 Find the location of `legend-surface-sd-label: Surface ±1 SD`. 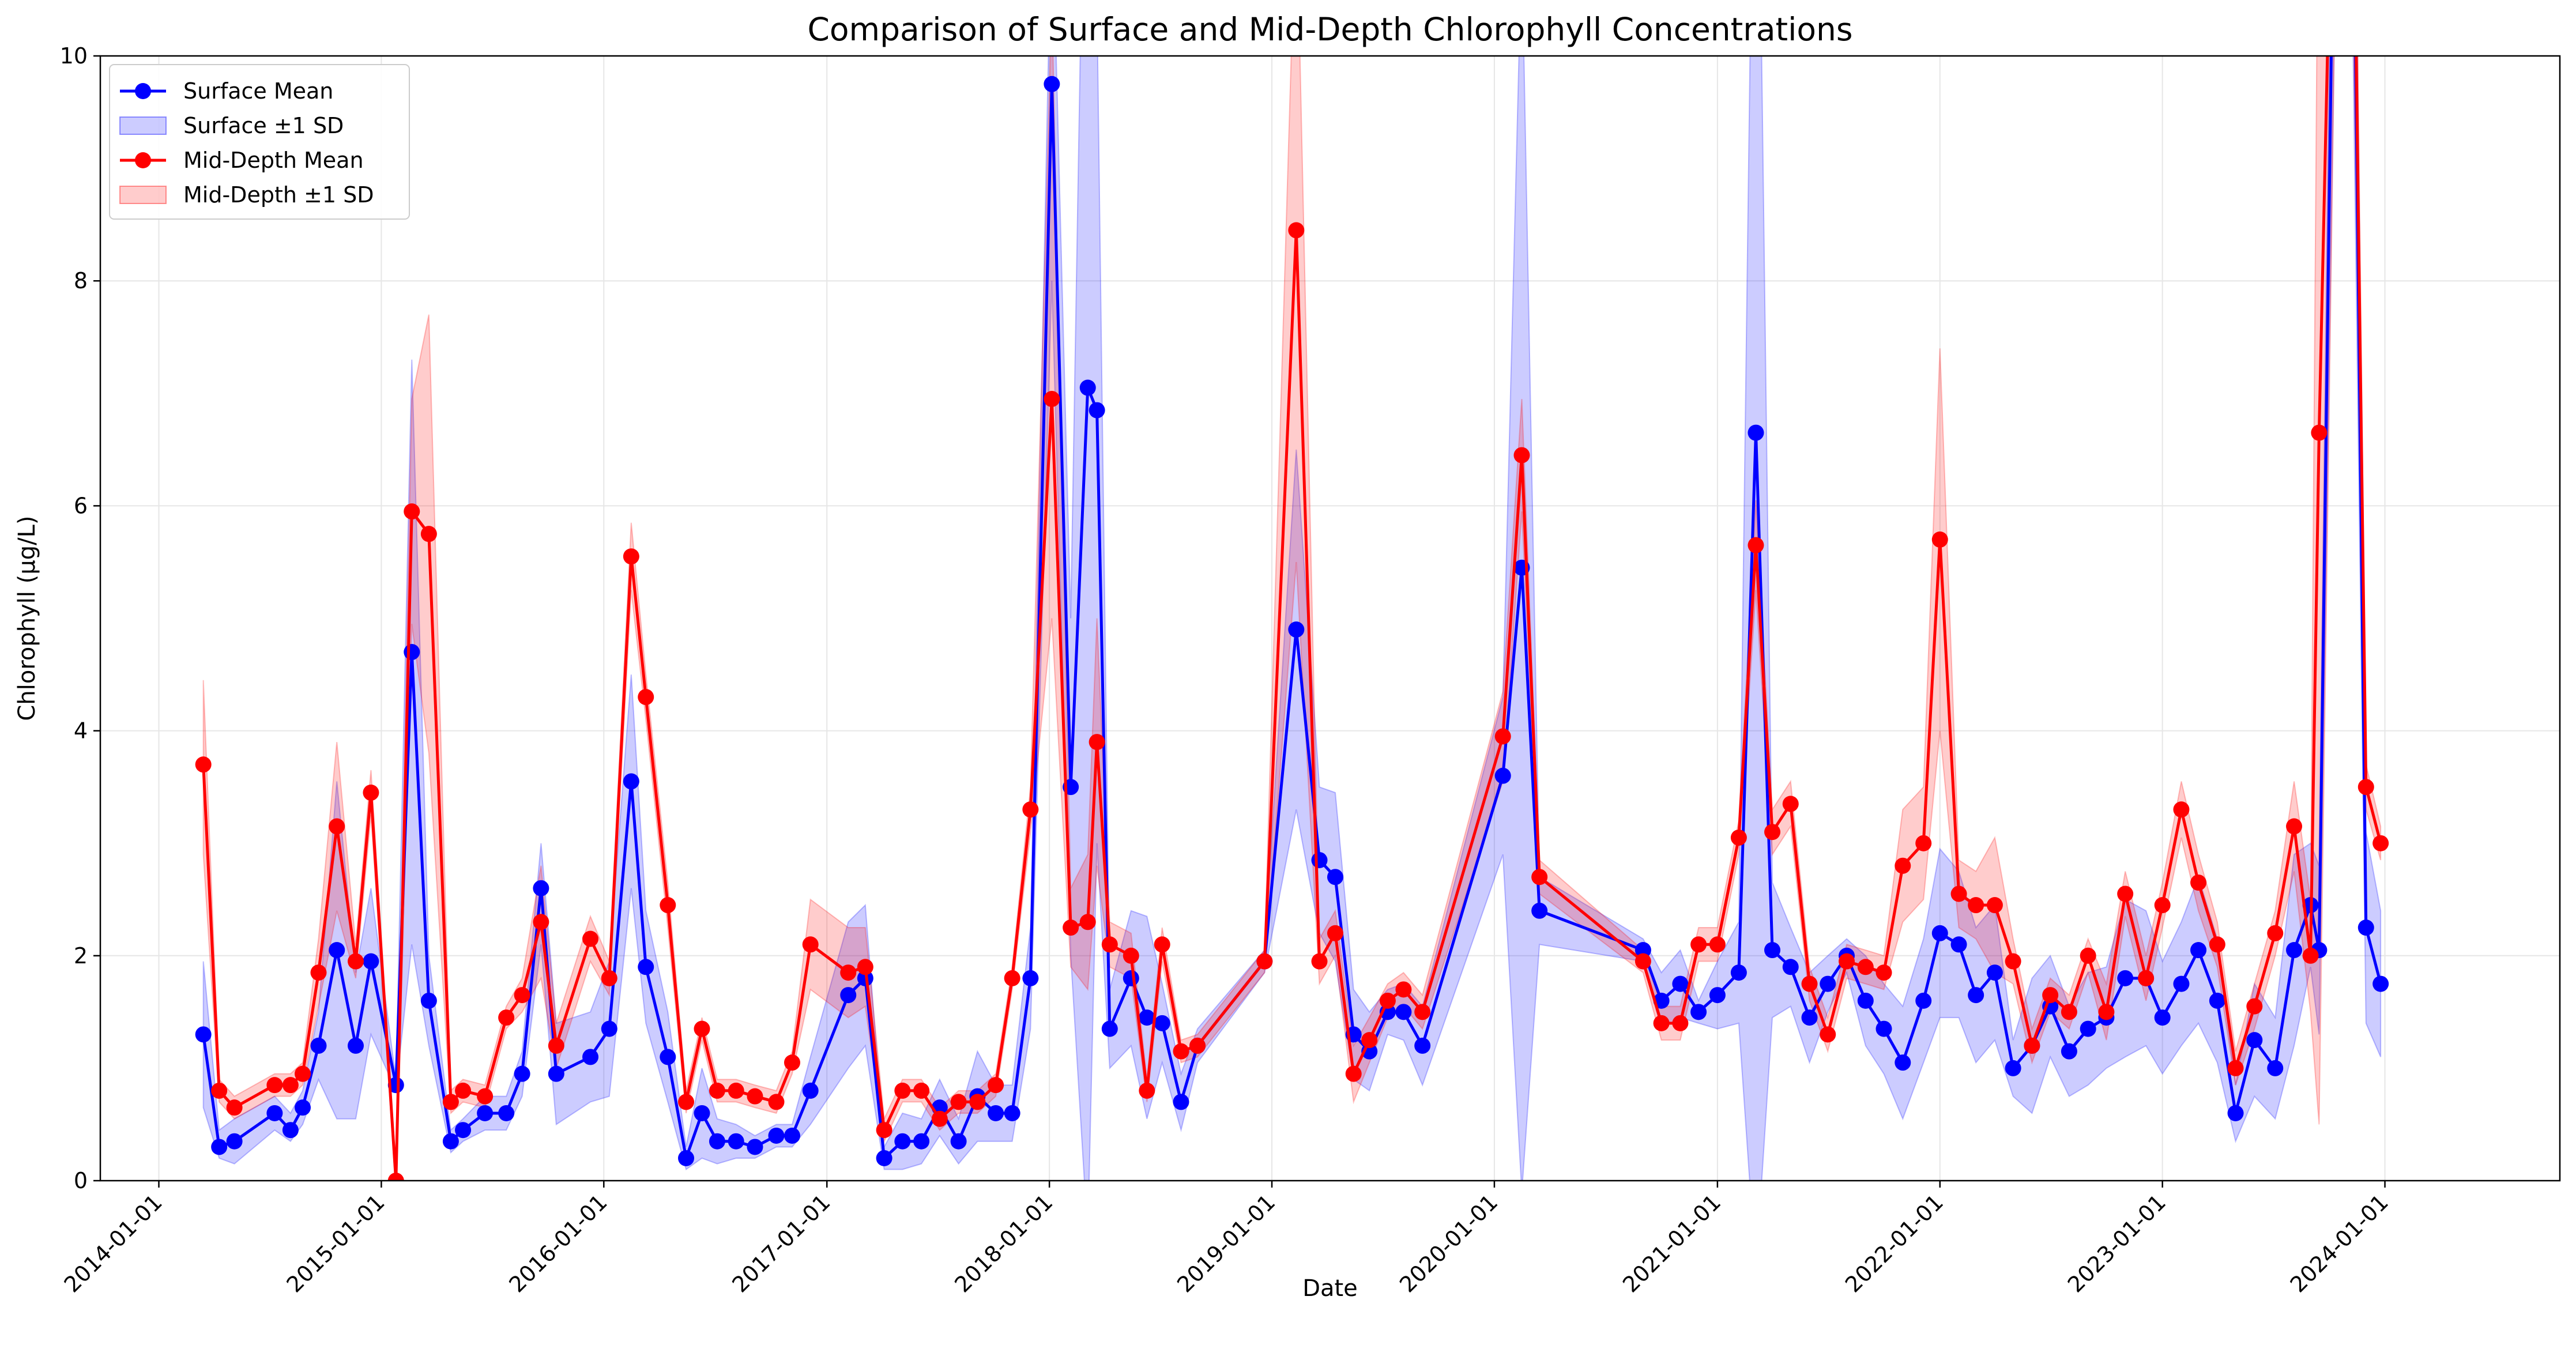

legend-surface-sd-label: Surface ±1 SD is located at coordinates (263, 125).